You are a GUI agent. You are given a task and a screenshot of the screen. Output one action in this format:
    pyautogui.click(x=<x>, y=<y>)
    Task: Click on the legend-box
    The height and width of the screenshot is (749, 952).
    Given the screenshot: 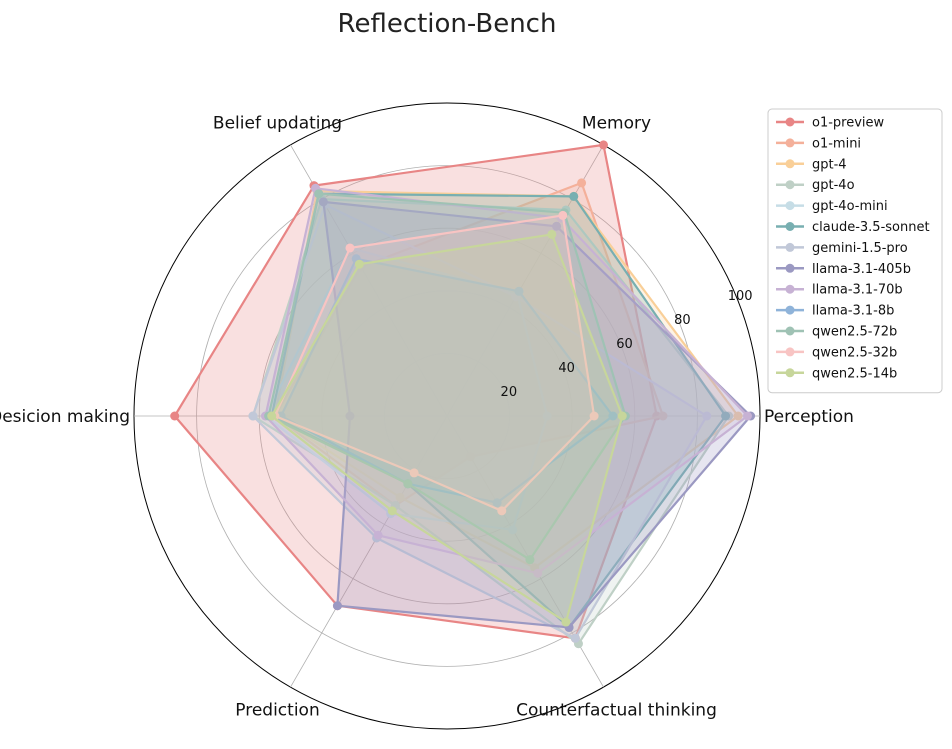 What is the action you would take?
    pyautogui.click(x=855, y=251)
    